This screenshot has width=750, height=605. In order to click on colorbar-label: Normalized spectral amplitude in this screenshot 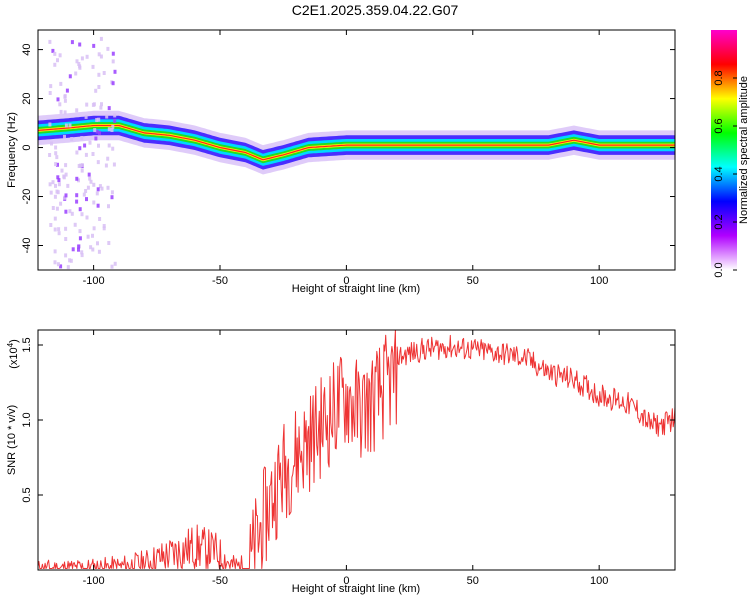, I will do `click(744, 150)`.